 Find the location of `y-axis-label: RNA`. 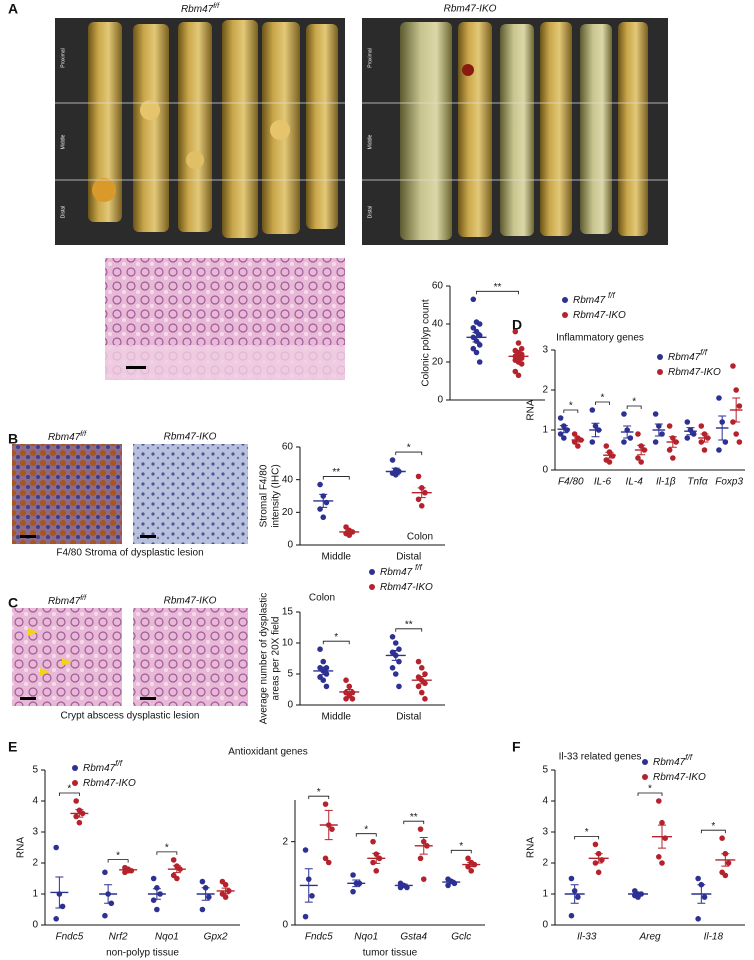

y-axis-label: RNA is located at coordinates (21, 847).